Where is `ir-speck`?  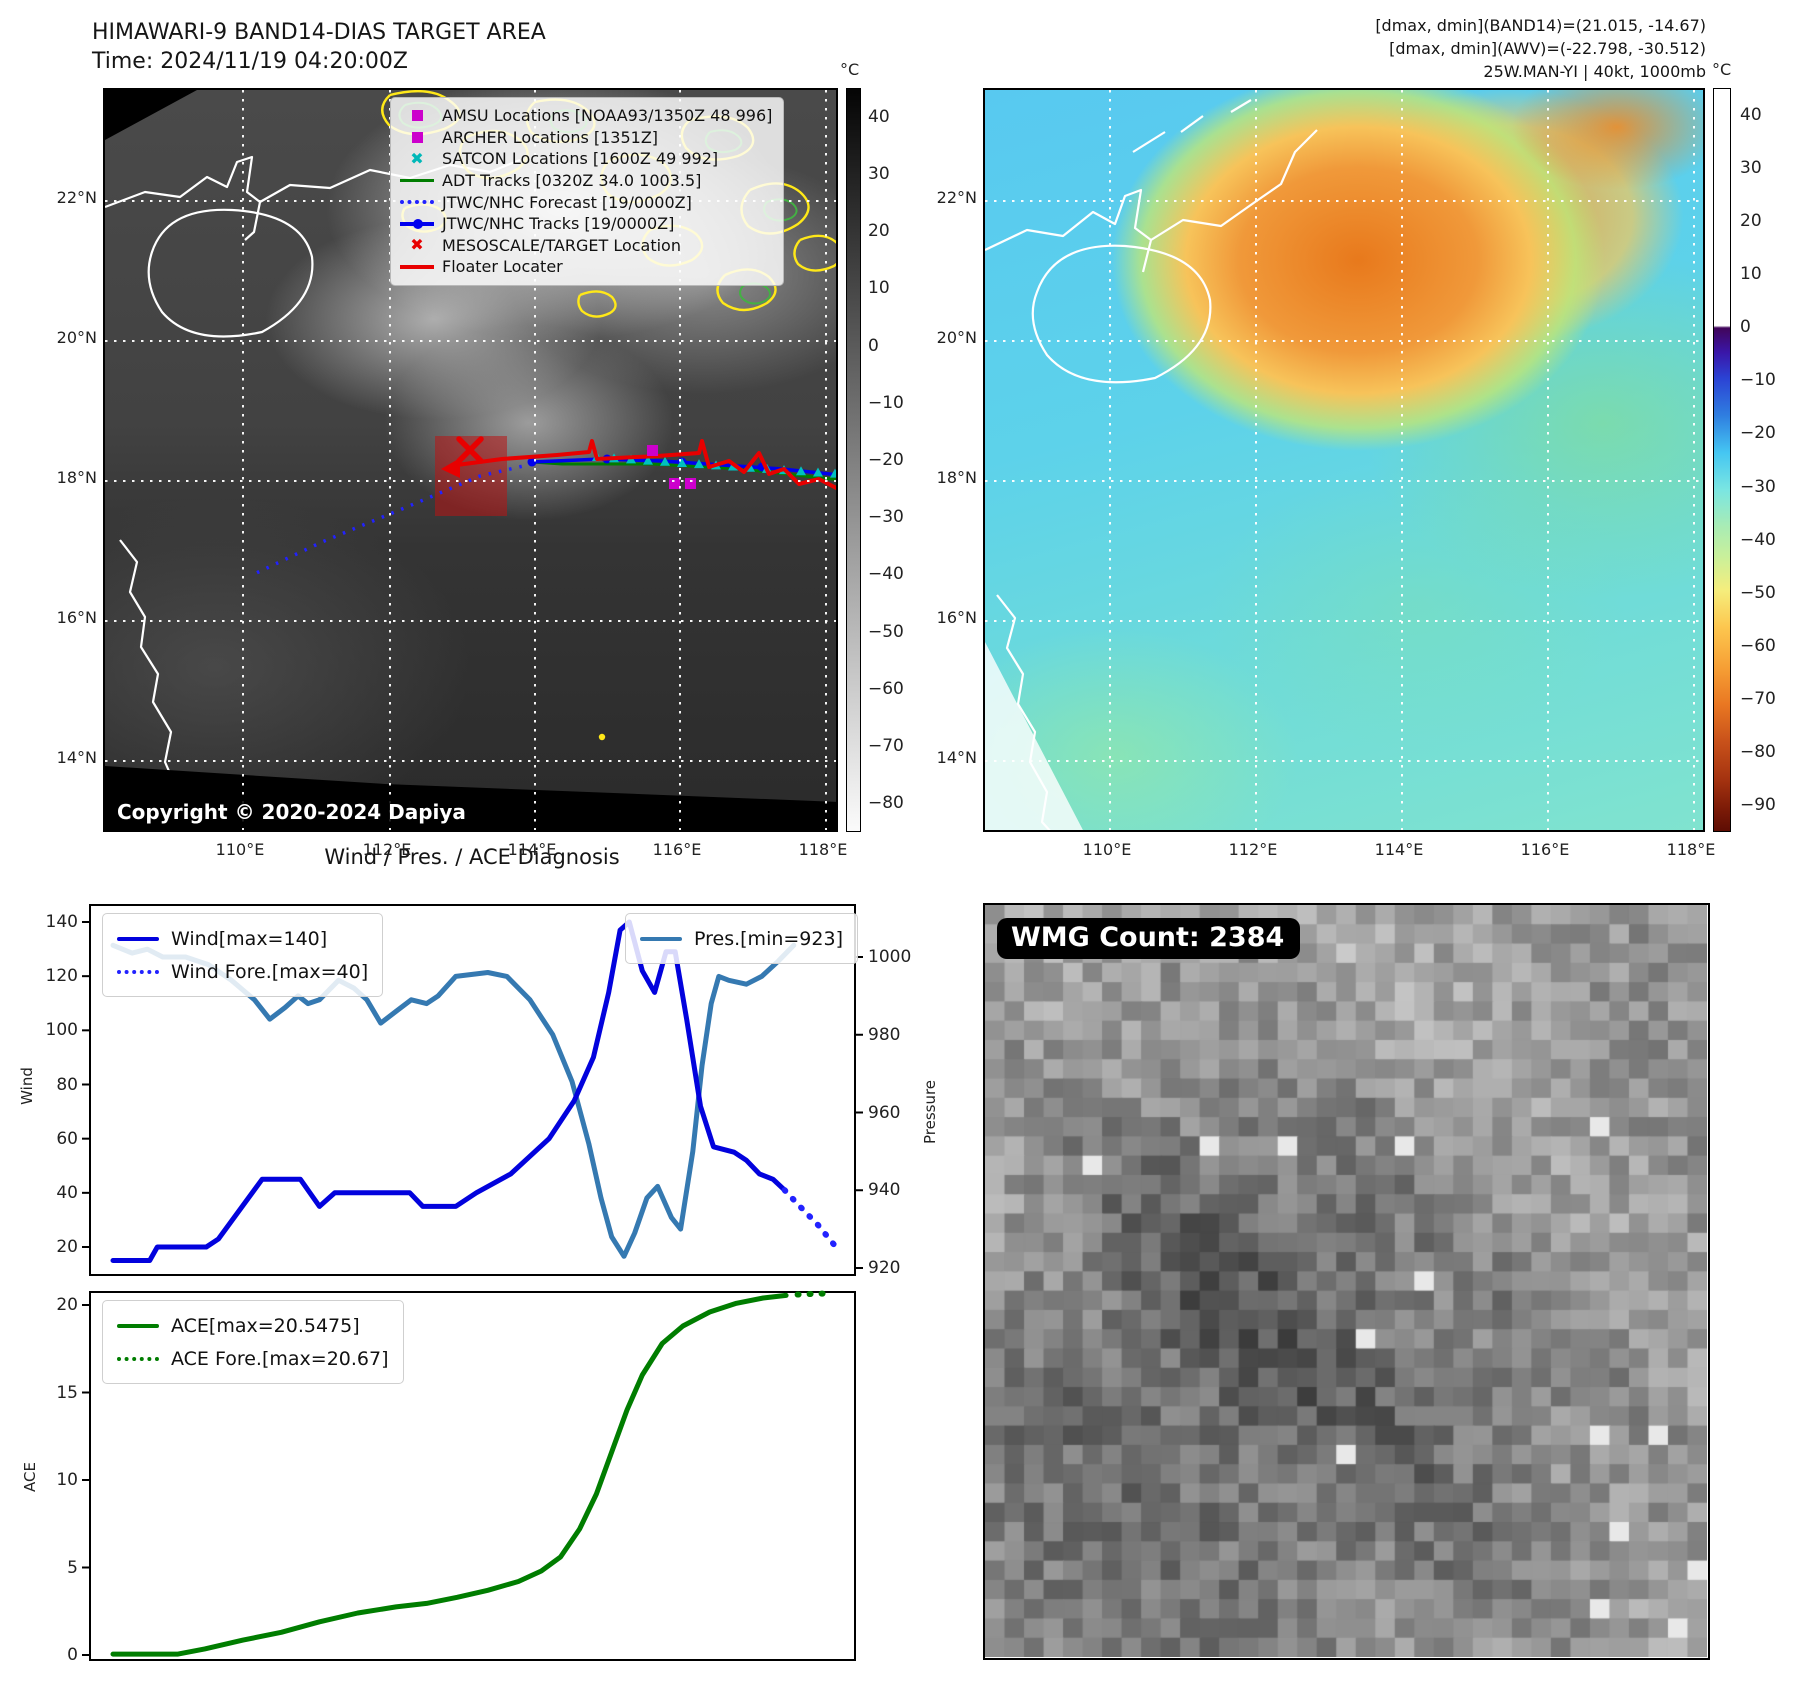
ir-speck is located at coordinates (602, 737).